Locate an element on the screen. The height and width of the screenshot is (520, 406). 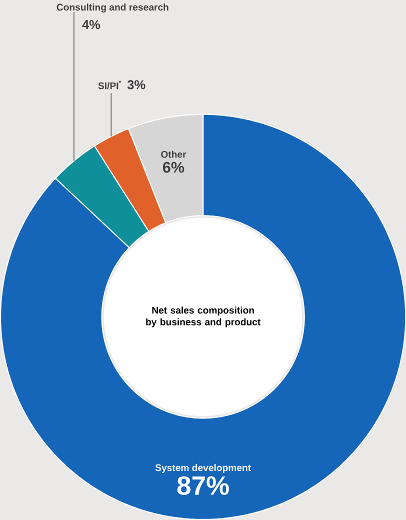
data-label: 87% is located at coordinates (203, 485).